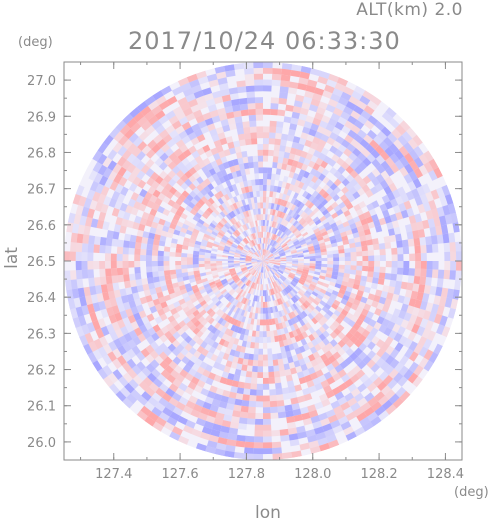 Image resolution: width=491 pixels, height=523 pixels. I want to click on y-tick-label: 26.0, so click(41, 443).